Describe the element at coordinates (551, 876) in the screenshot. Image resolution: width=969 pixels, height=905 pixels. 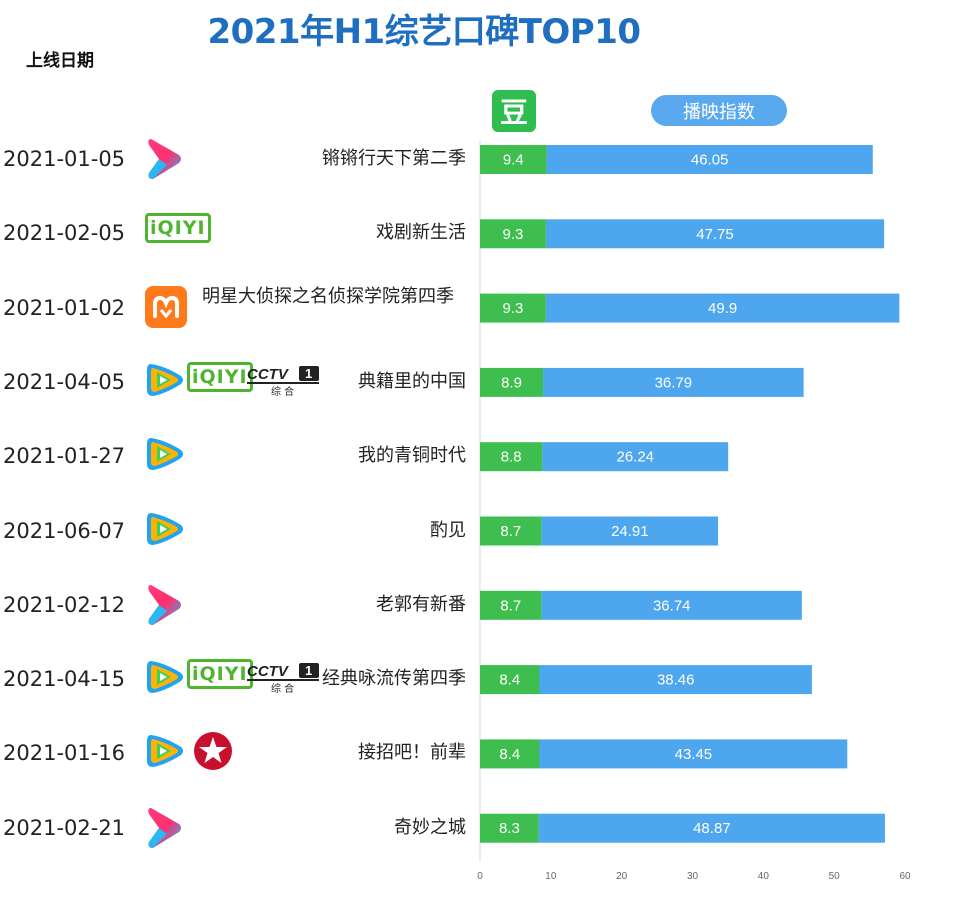
I see `x-tick-label: 10` at that location.